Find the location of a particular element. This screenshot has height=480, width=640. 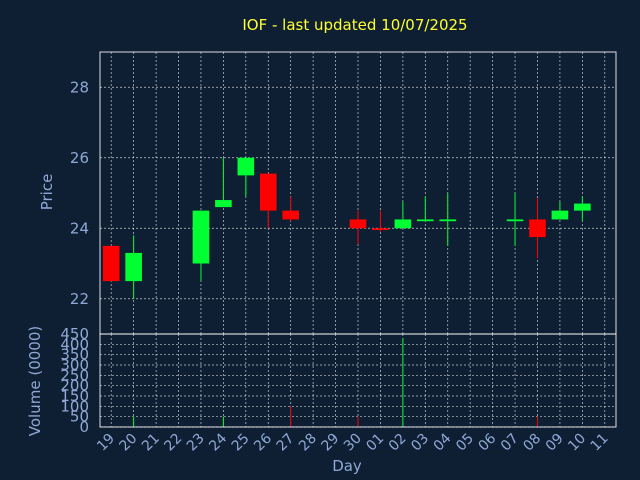

x-tick-label: 19 is located at coordinates (106, 443).